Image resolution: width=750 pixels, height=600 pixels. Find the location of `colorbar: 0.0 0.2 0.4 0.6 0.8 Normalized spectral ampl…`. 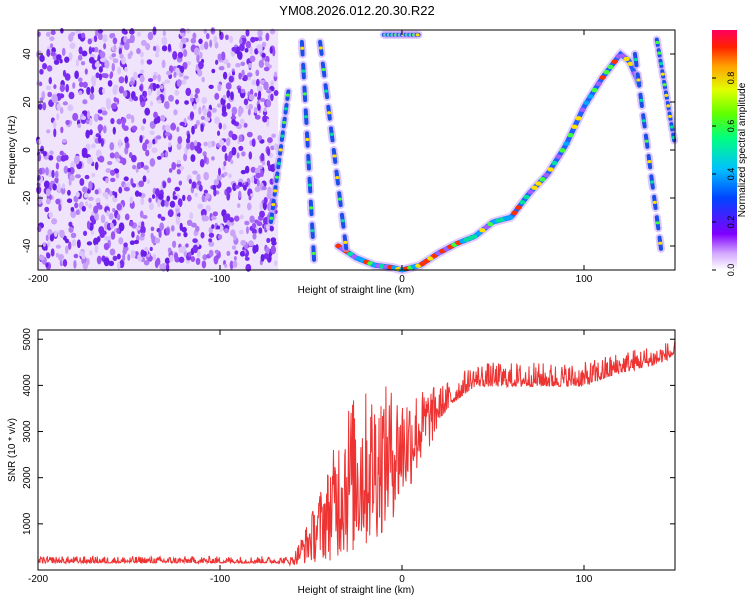

colorbar: 0.0 0.2 0.4 0.6 0.8 Normalized spectral ampl… is located at coordinates (730, 153).